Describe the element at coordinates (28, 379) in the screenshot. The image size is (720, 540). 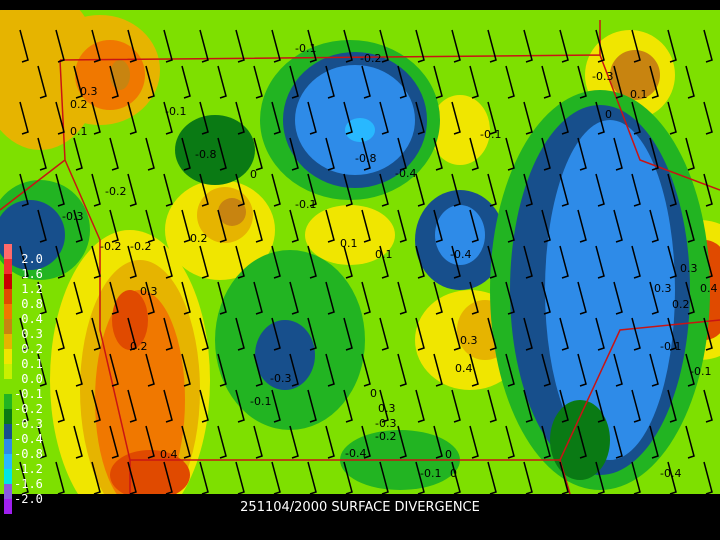
I see `legend-label: 0.0` at that location.